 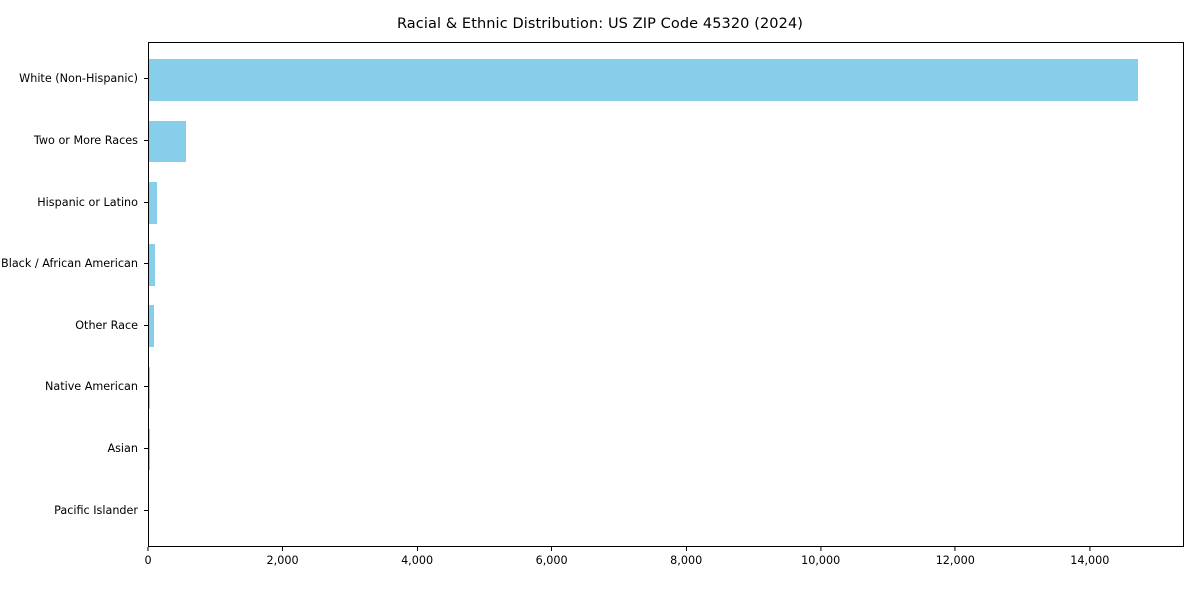 What do you see at coordinates (282, 560) in the screenshot?
I see `x-axis-tick-label: 2,000` at bounding box center [282, 560].